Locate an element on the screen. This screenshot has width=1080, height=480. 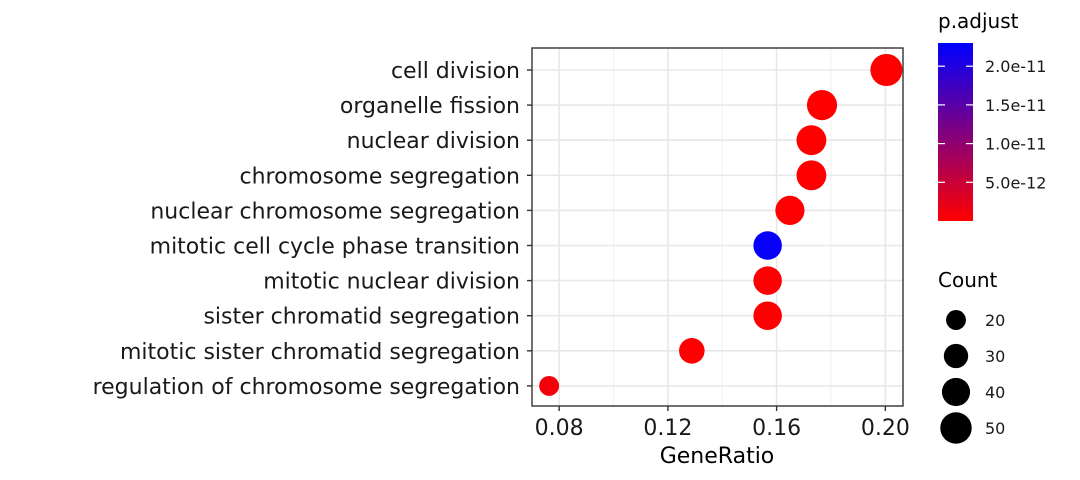
color-bar is located at coordinates (955, 132).